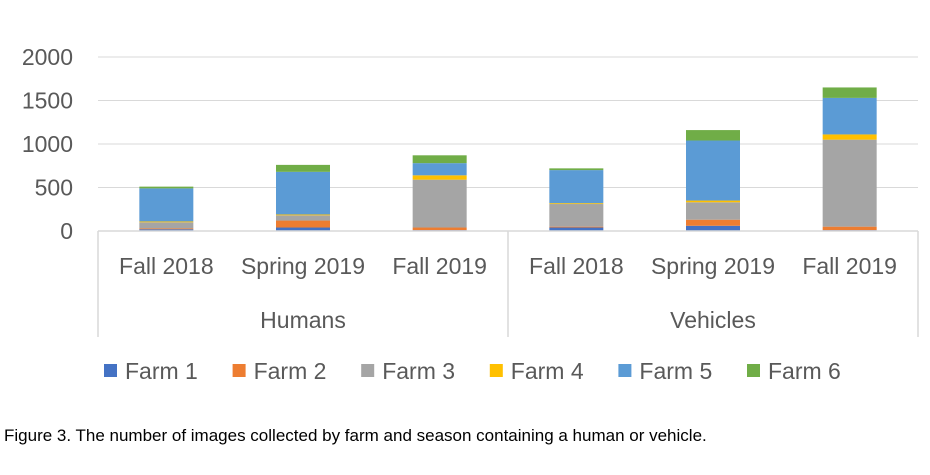 This screenshot has height=475, width=930. Describe the element at coordinates (303, 320) in the screenshot. I see `group-label: Humans` at that location.